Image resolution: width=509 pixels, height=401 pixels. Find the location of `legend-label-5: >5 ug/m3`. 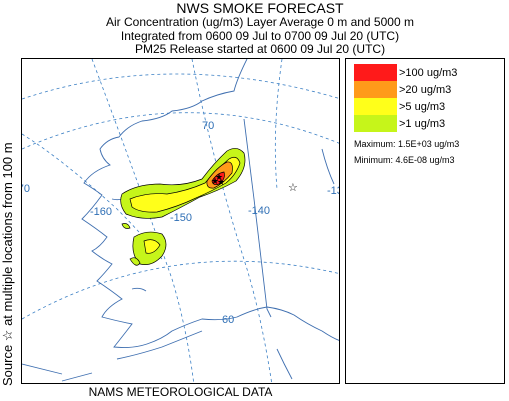

legend-label-5: >5 ug/m3 is located at coordinates (422, 106).